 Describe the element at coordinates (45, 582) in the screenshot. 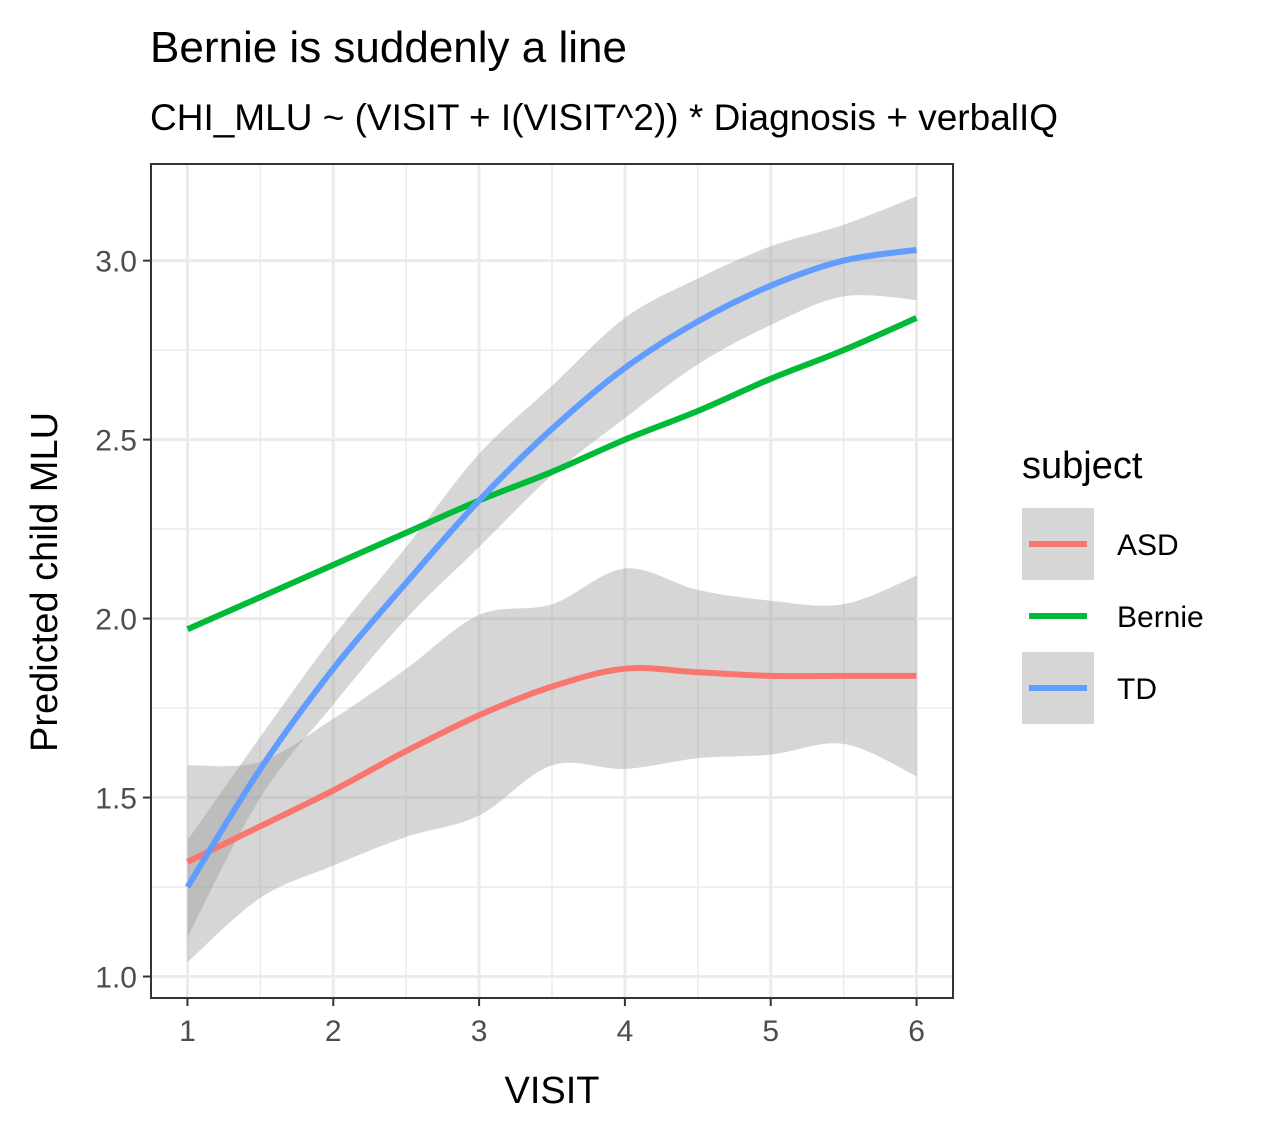

I see `y-axis-title: Predicted child MLU` at that location.